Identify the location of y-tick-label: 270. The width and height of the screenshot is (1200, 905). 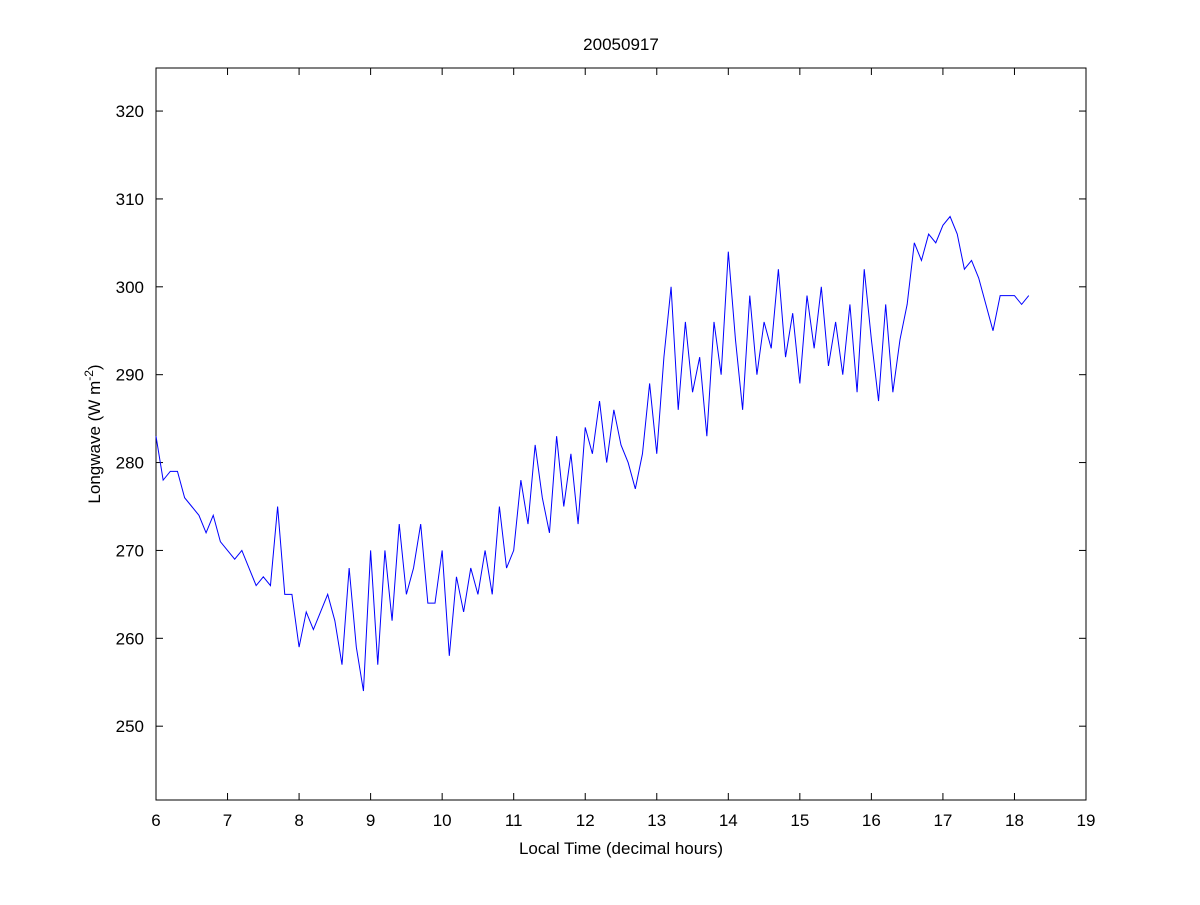
(130, 550).